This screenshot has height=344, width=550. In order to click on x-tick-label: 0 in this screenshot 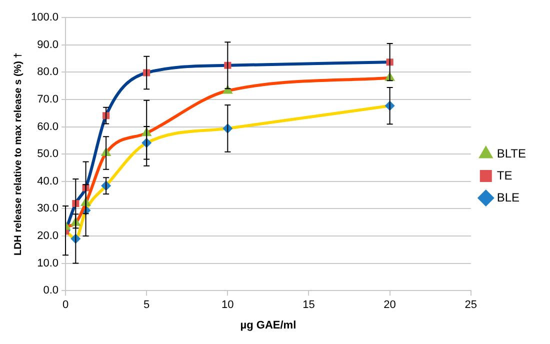, I will do `click(65, 305)`.